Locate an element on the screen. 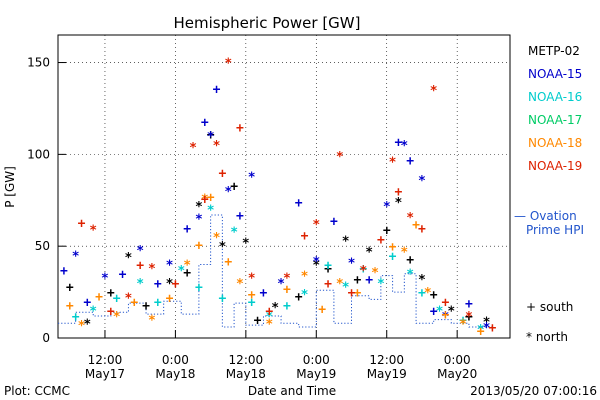  chart-title: Hemispheric Power [GW] is located at coordinates (267, 23).